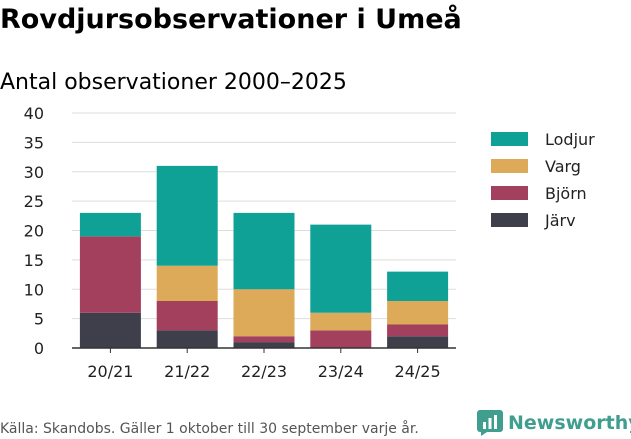 The image size is (631, 439). What do you see at coordinates (418, 342) in the screenshot?
I see `bar-järv-24-25` at bounding box center [418, 342].